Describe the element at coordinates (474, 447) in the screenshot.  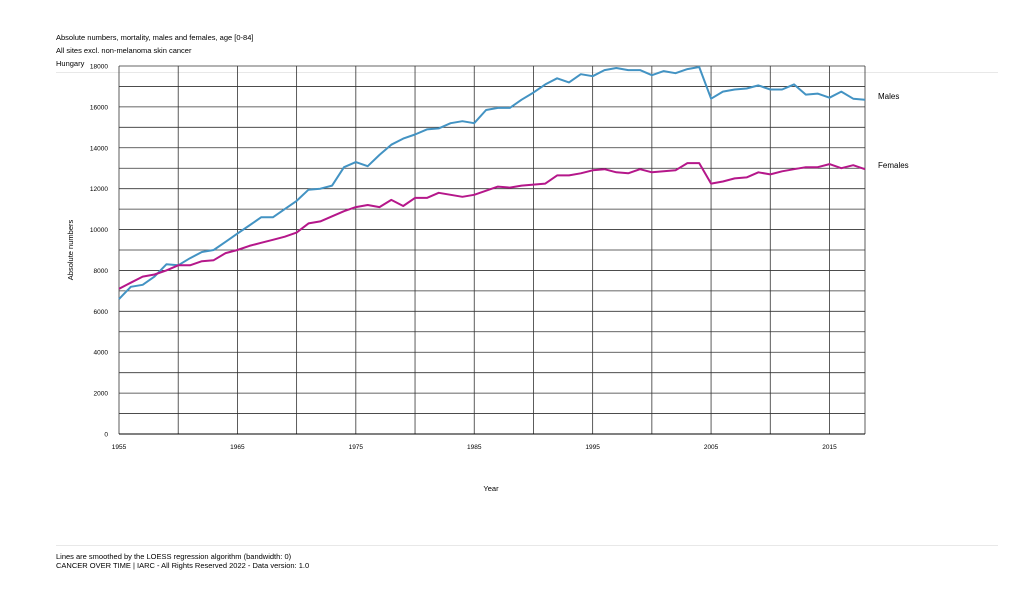
I see `x-tick-label: 1985` at that location.